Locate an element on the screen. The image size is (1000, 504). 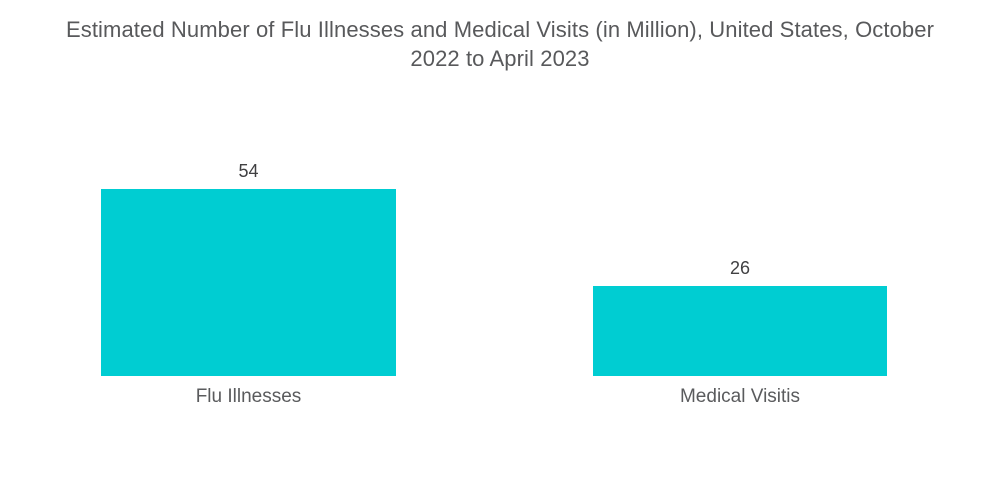
category-label-medical-visits: Medical Visitis is located at coordinates (740, 396).